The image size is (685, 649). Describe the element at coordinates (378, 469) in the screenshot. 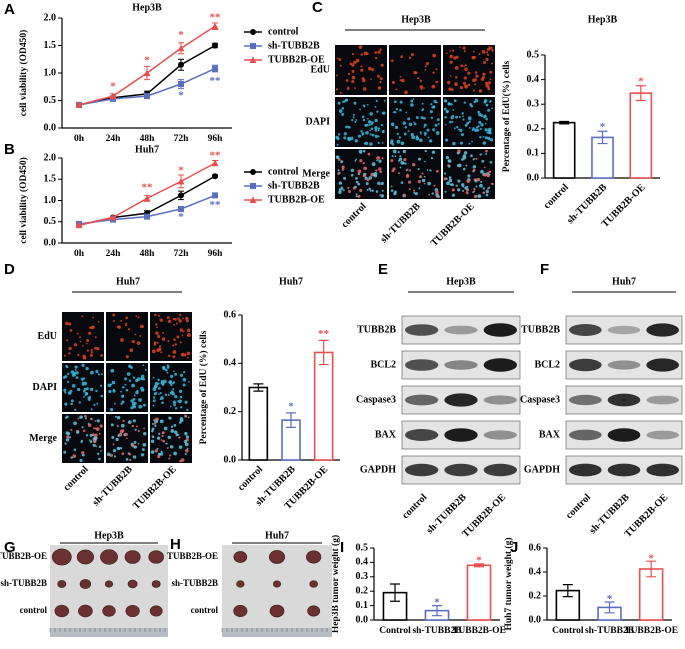

I see `row-label: GAPDH` at that location.